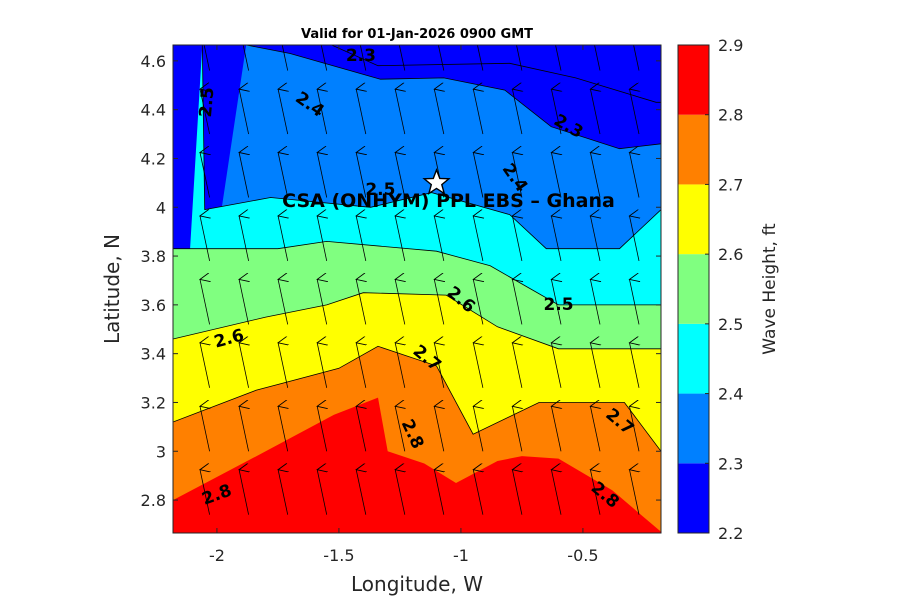  I want to click on colorbar-tick-label: 2.9, so click(730, 45).